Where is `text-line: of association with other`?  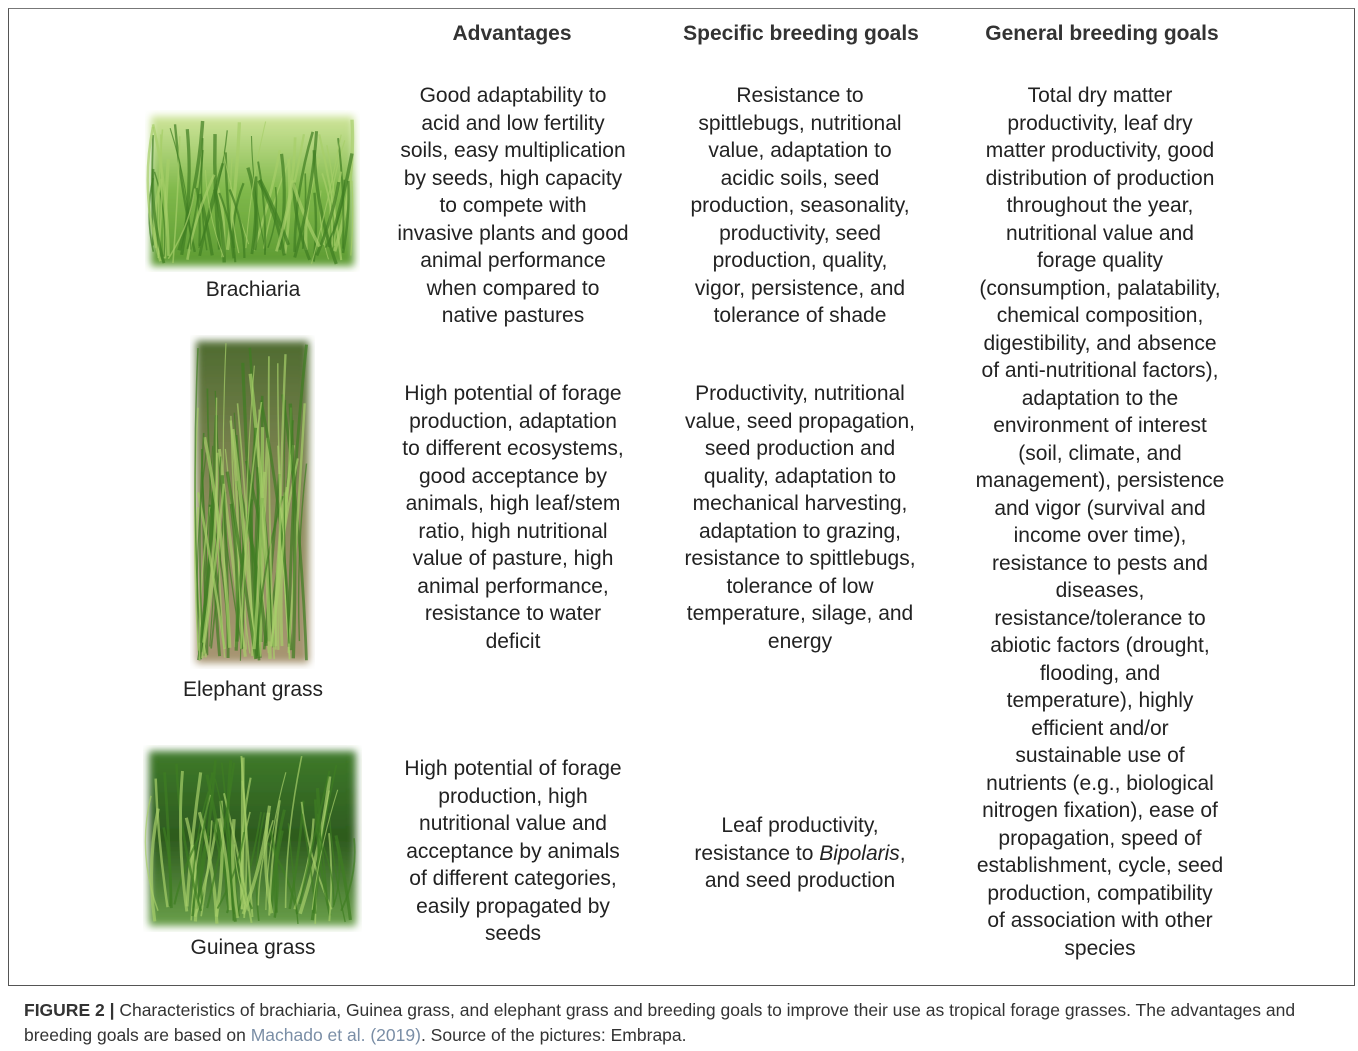
text-line: of association with other is located at coordinates (1100, 920).